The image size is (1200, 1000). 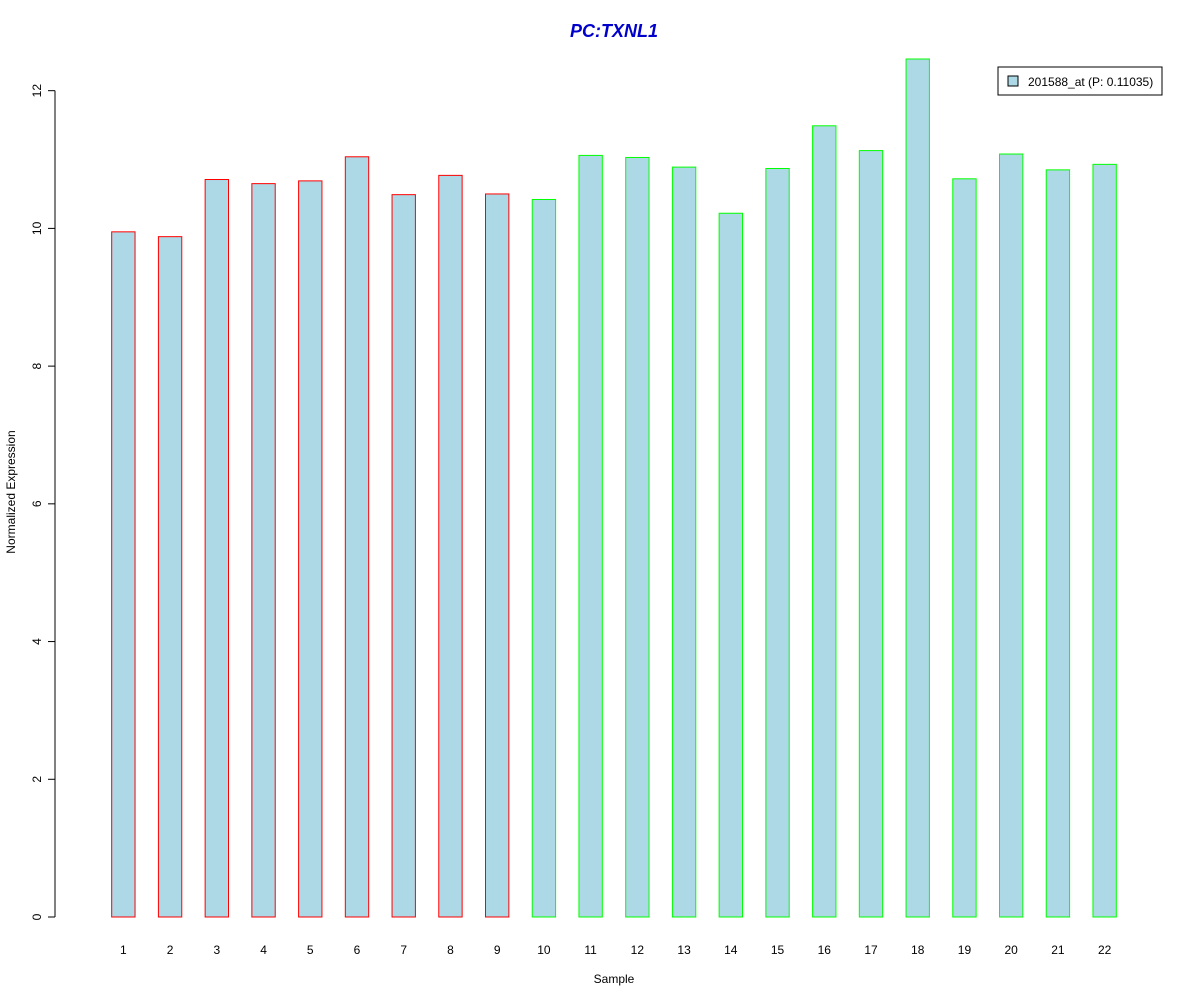 What do you see at coordinates (263, 950) in the screenshot?
I see `x-tick-label: 4` at bounding box center [263, 950].